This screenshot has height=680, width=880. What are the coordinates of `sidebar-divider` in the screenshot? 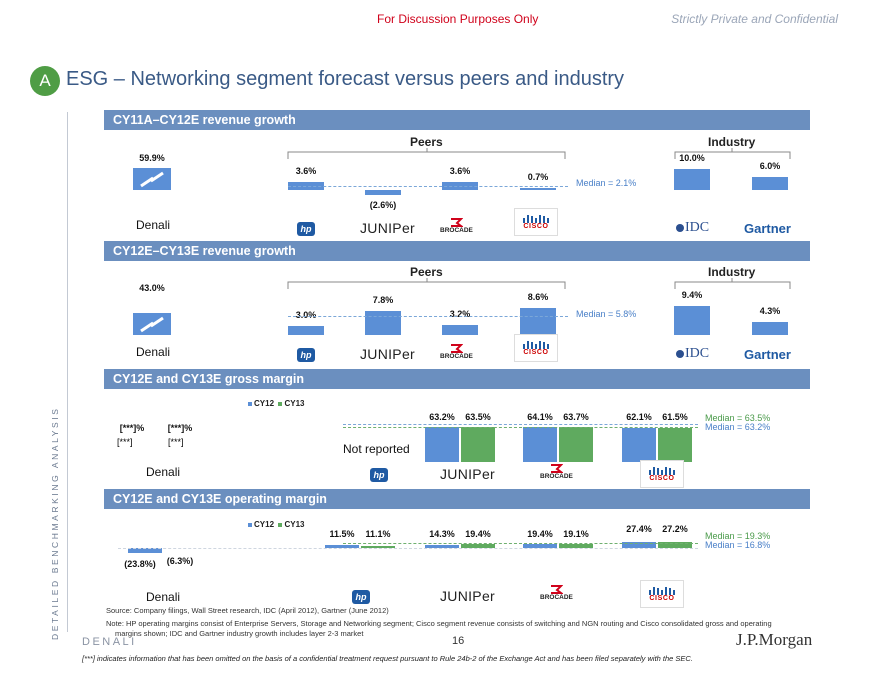 It's located at (67, 372).